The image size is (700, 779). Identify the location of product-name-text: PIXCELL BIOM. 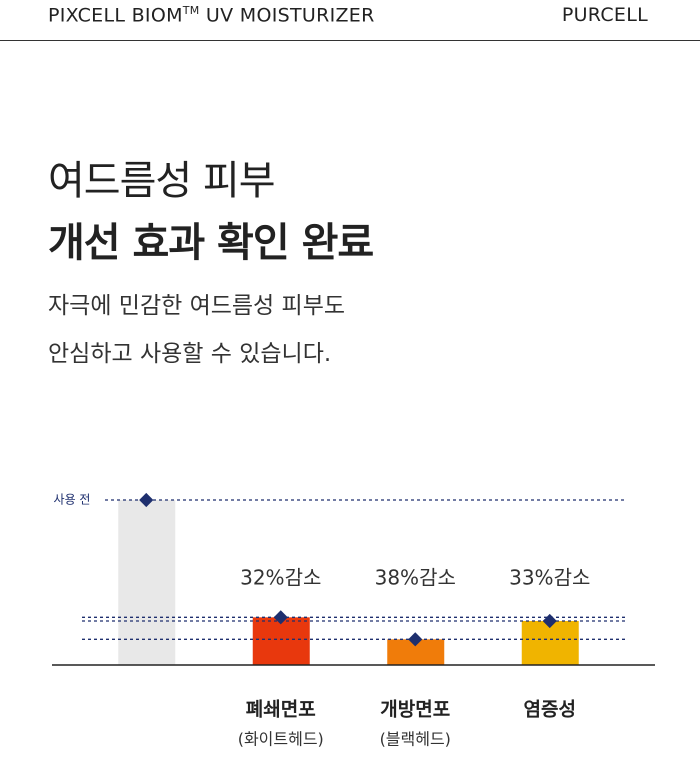
(115, 15).